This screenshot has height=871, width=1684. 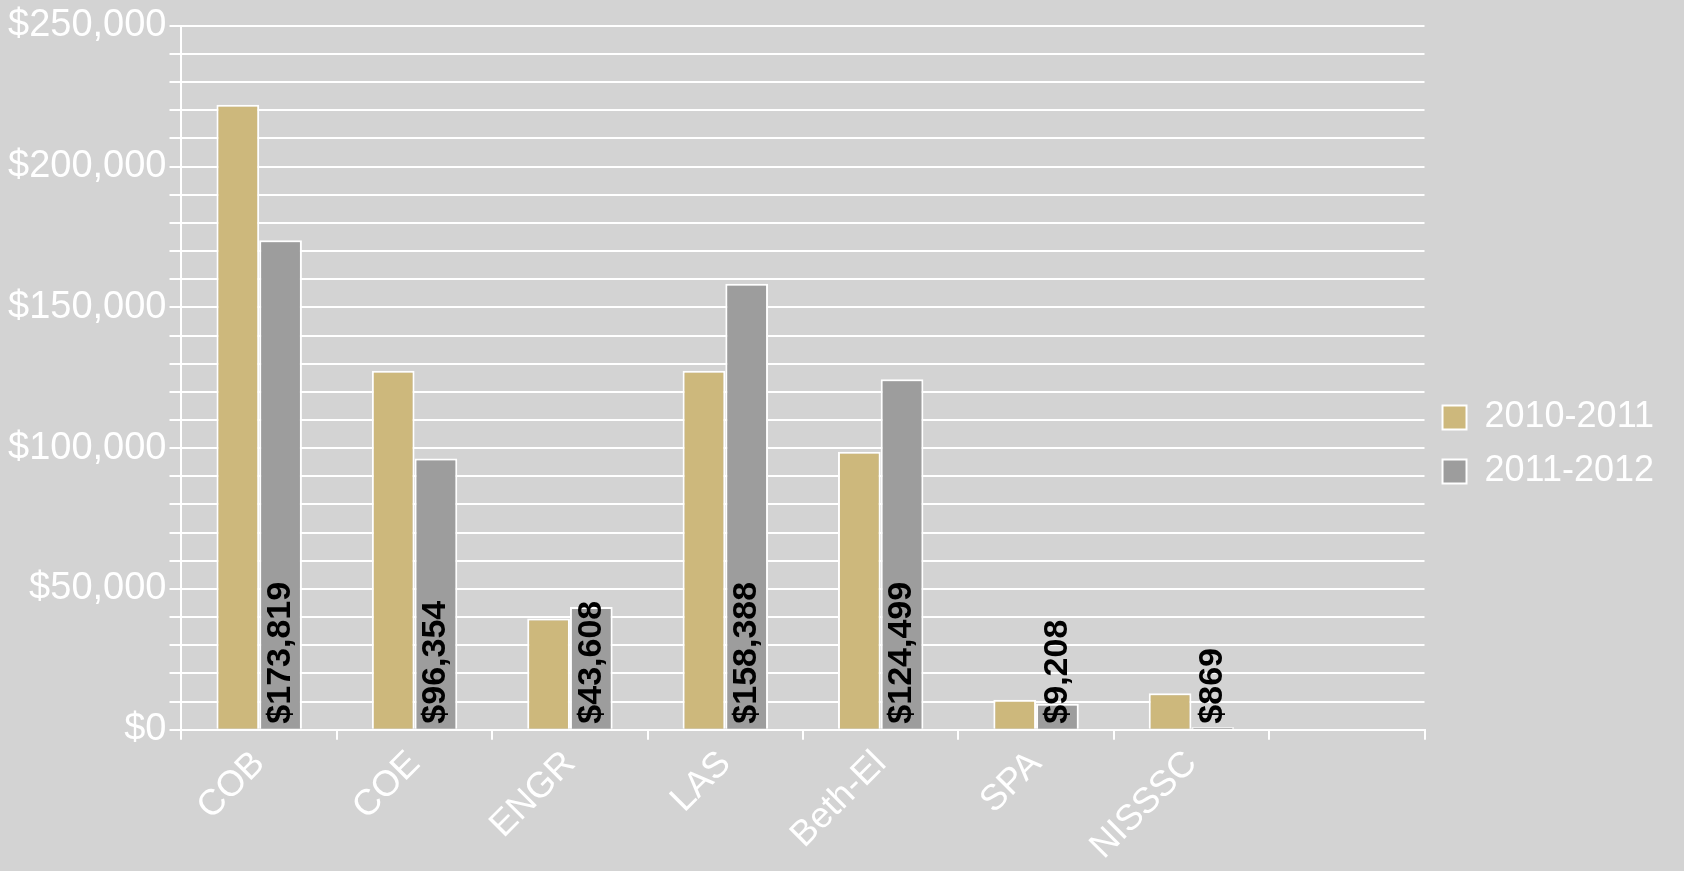 What do you see at coordinates (433, 662) in the screenshot?
I see `data-label: $96,354` at bounding box center [433, 662].